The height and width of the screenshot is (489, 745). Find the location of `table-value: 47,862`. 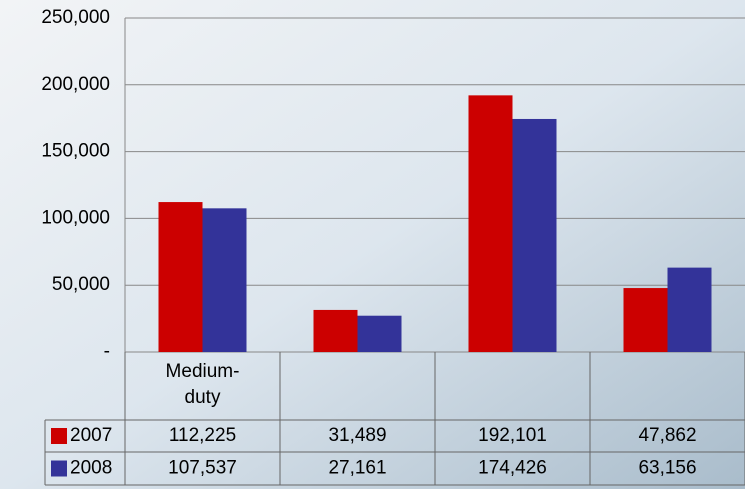

table-value: 47,862 is located at coordinates (667, 435).